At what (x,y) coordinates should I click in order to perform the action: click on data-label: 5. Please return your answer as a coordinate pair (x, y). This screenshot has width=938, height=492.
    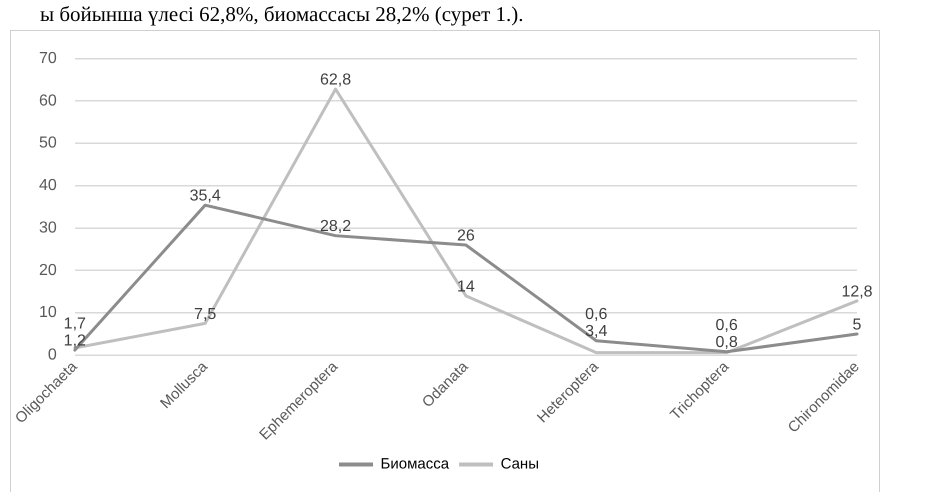
    Looking at the image, I should click on (857, 325).